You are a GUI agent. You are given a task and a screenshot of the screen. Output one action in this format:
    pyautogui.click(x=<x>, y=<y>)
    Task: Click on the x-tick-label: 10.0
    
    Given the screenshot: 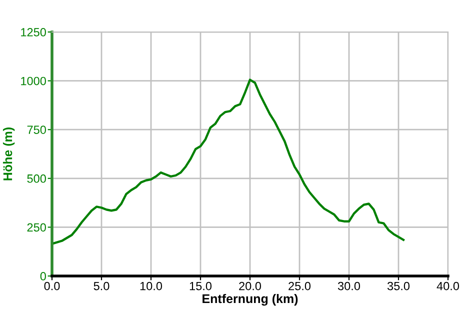 What is the action you would take?
    pyautogui.click(x=151, y=286)
    